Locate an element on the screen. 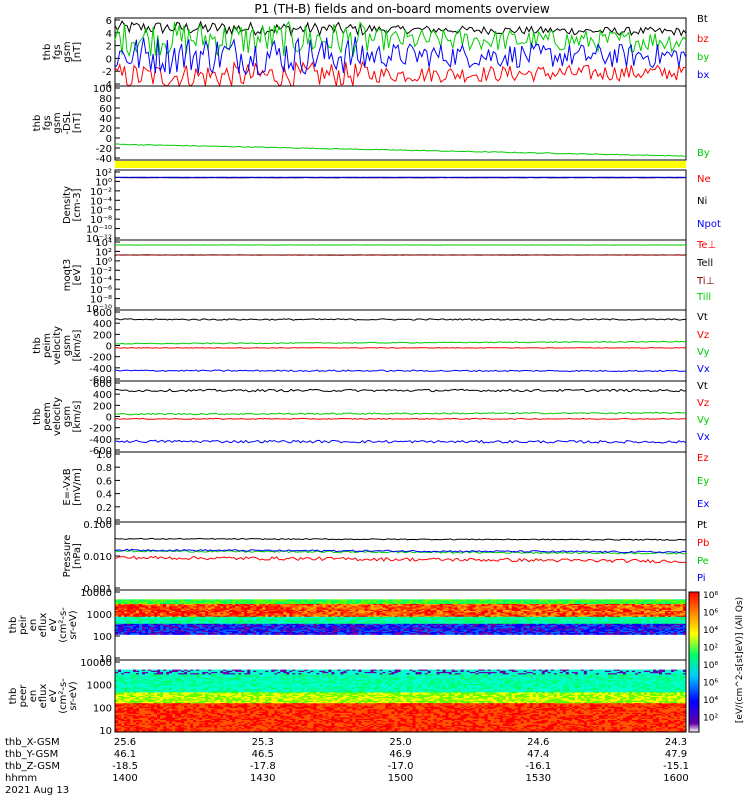 This screenshot has width=750, height=800. y-tick-label: -400 is located at coordinates (100, 369).